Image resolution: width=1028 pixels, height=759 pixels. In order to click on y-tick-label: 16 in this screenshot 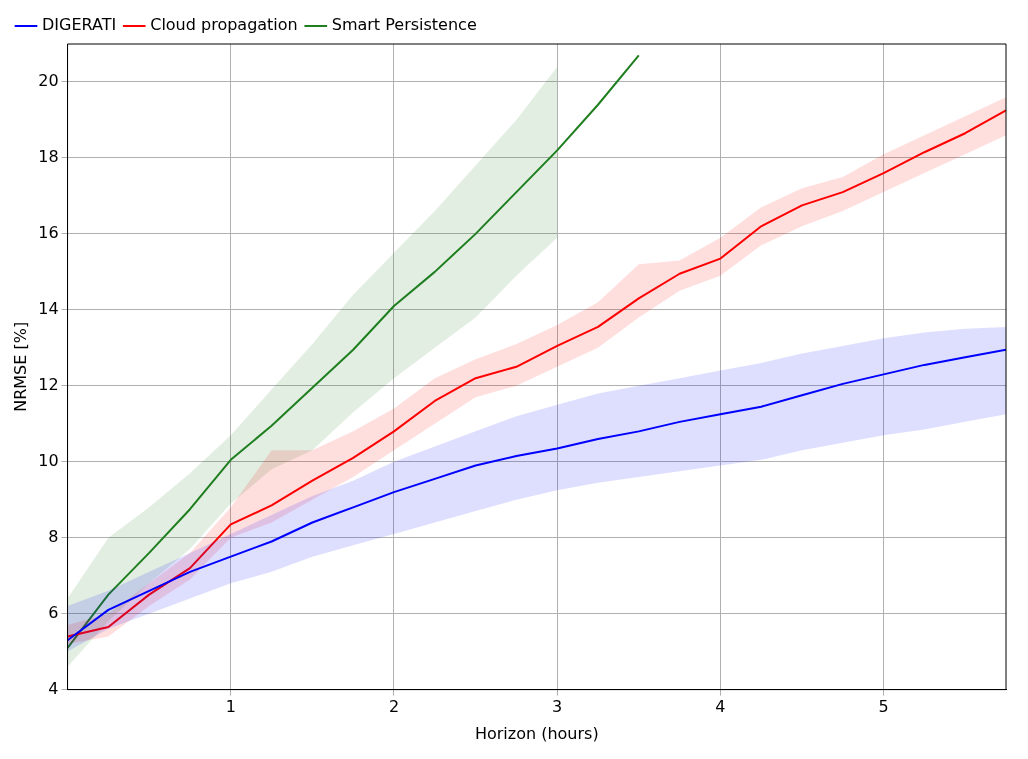, I will do `click(48, 233)`.